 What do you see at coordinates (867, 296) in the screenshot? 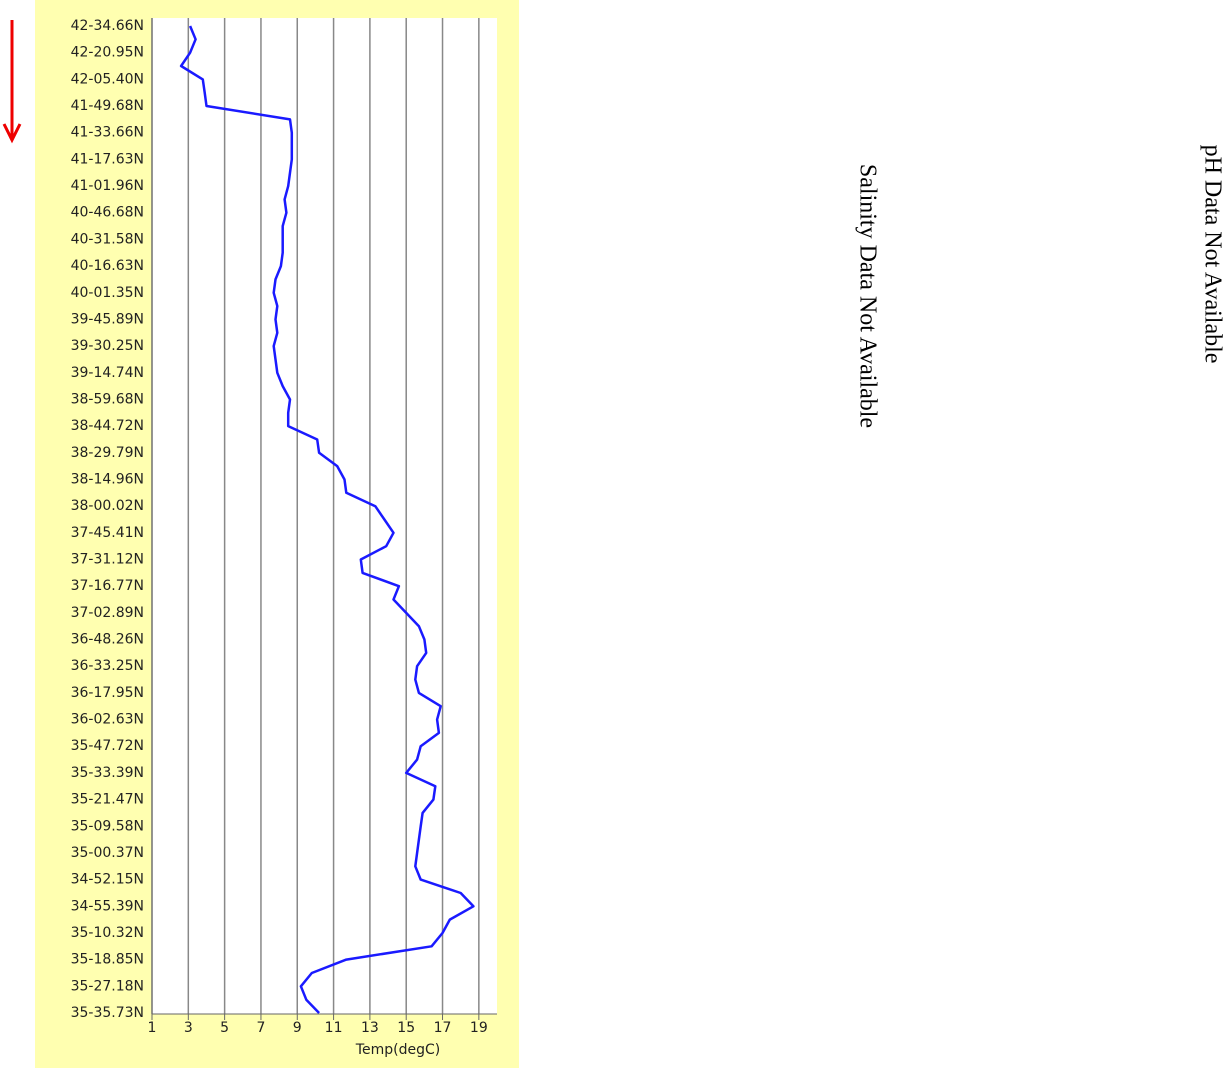
I see `salinity-message: Salinity Data Not Available` at bounding box center [867, 296].